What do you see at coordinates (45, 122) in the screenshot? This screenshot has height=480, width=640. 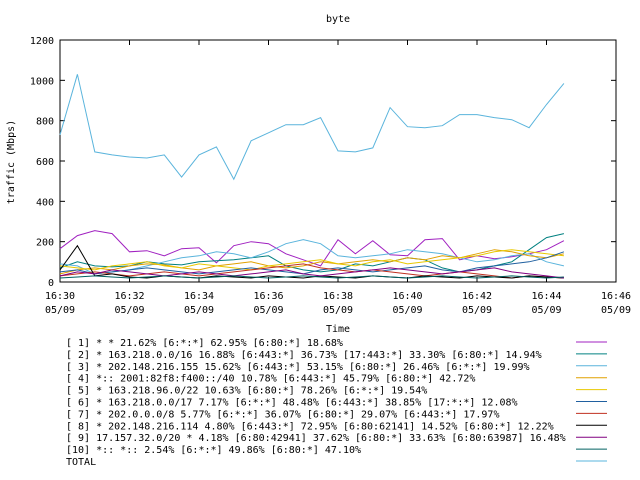 I see `y-tick-label: 800` at bounding box center [45, 122].